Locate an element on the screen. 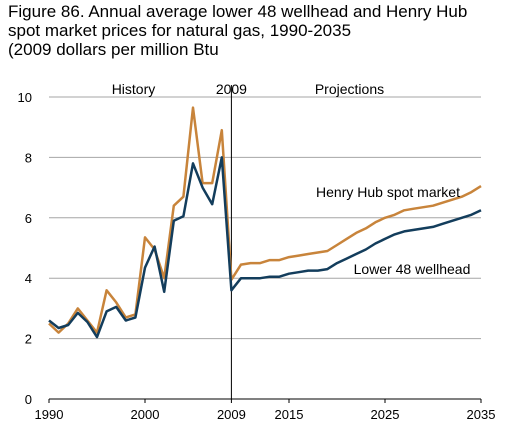  x-tick-label: 2025 is located at coordinates (385, 414).